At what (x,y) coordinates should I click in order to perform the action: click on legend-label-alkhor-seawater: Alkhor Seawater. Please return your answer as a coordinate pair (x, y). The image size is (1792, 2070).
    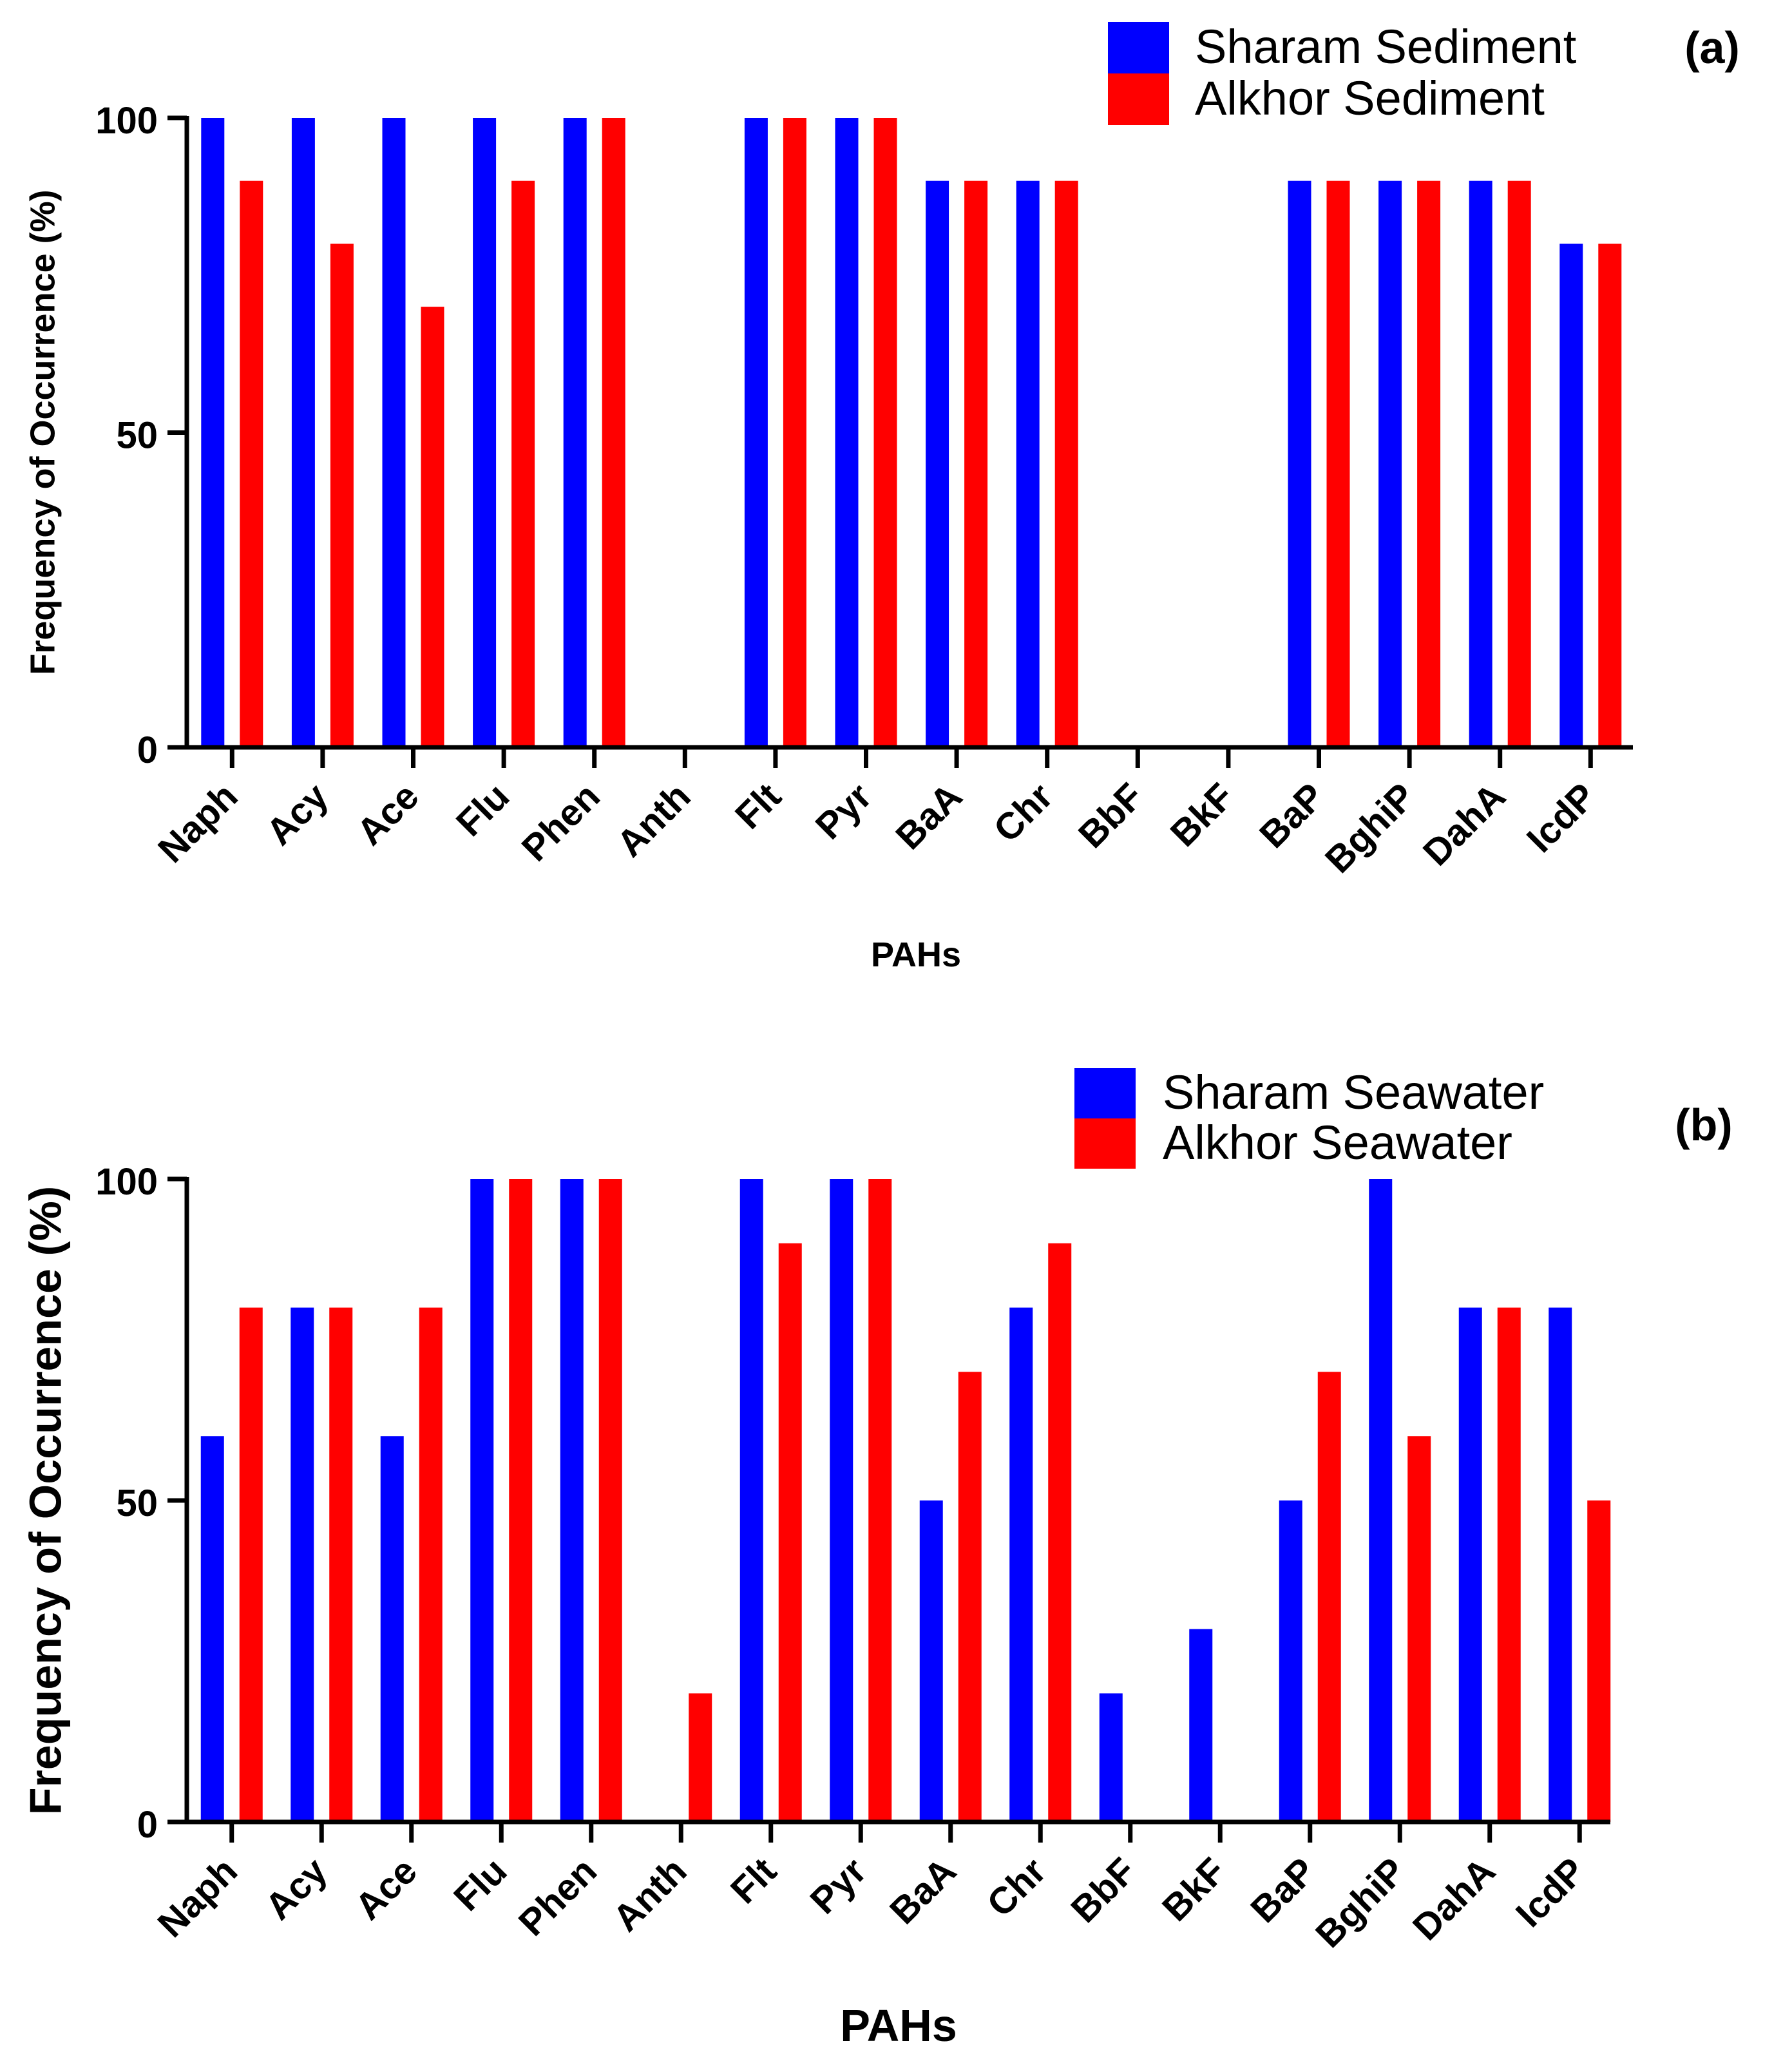
    Looking at the image, I should click on (1338, 1142).